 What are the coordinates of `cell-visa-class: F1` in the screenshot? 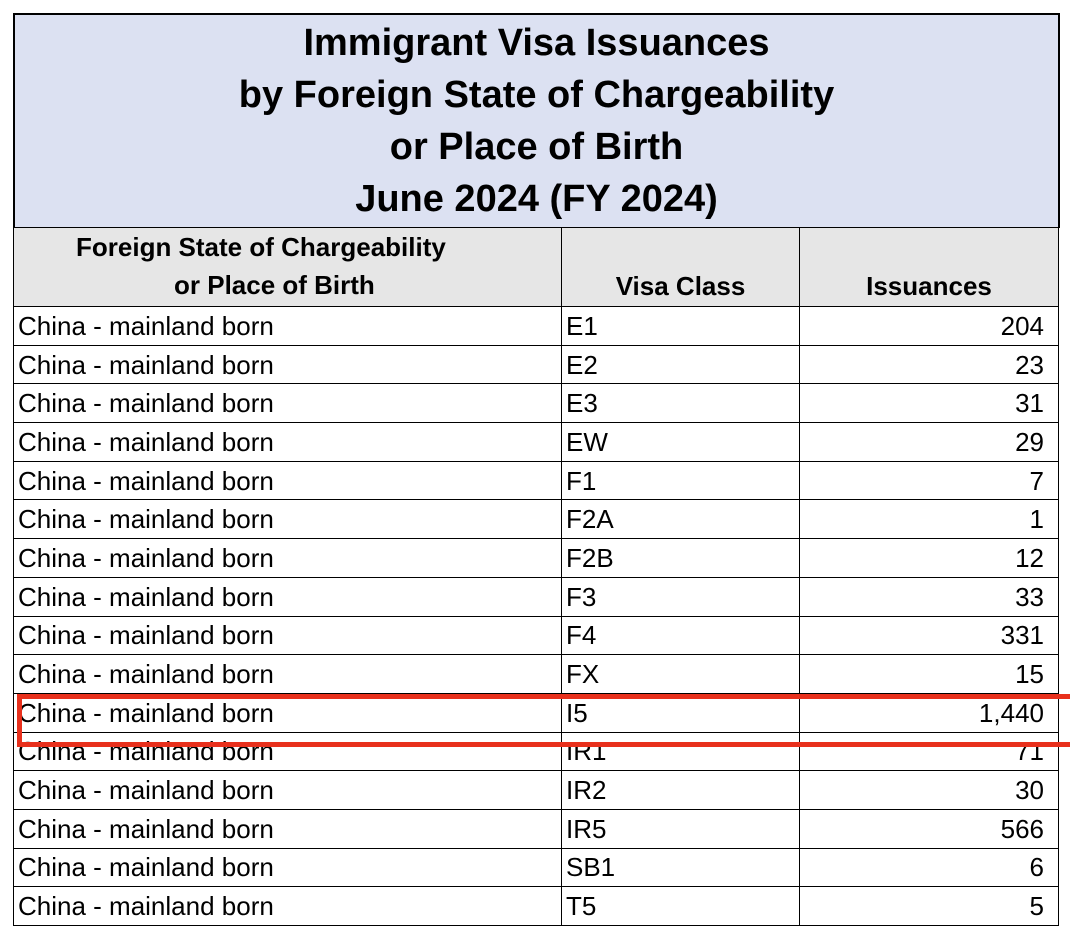 It's located at (680, 480).